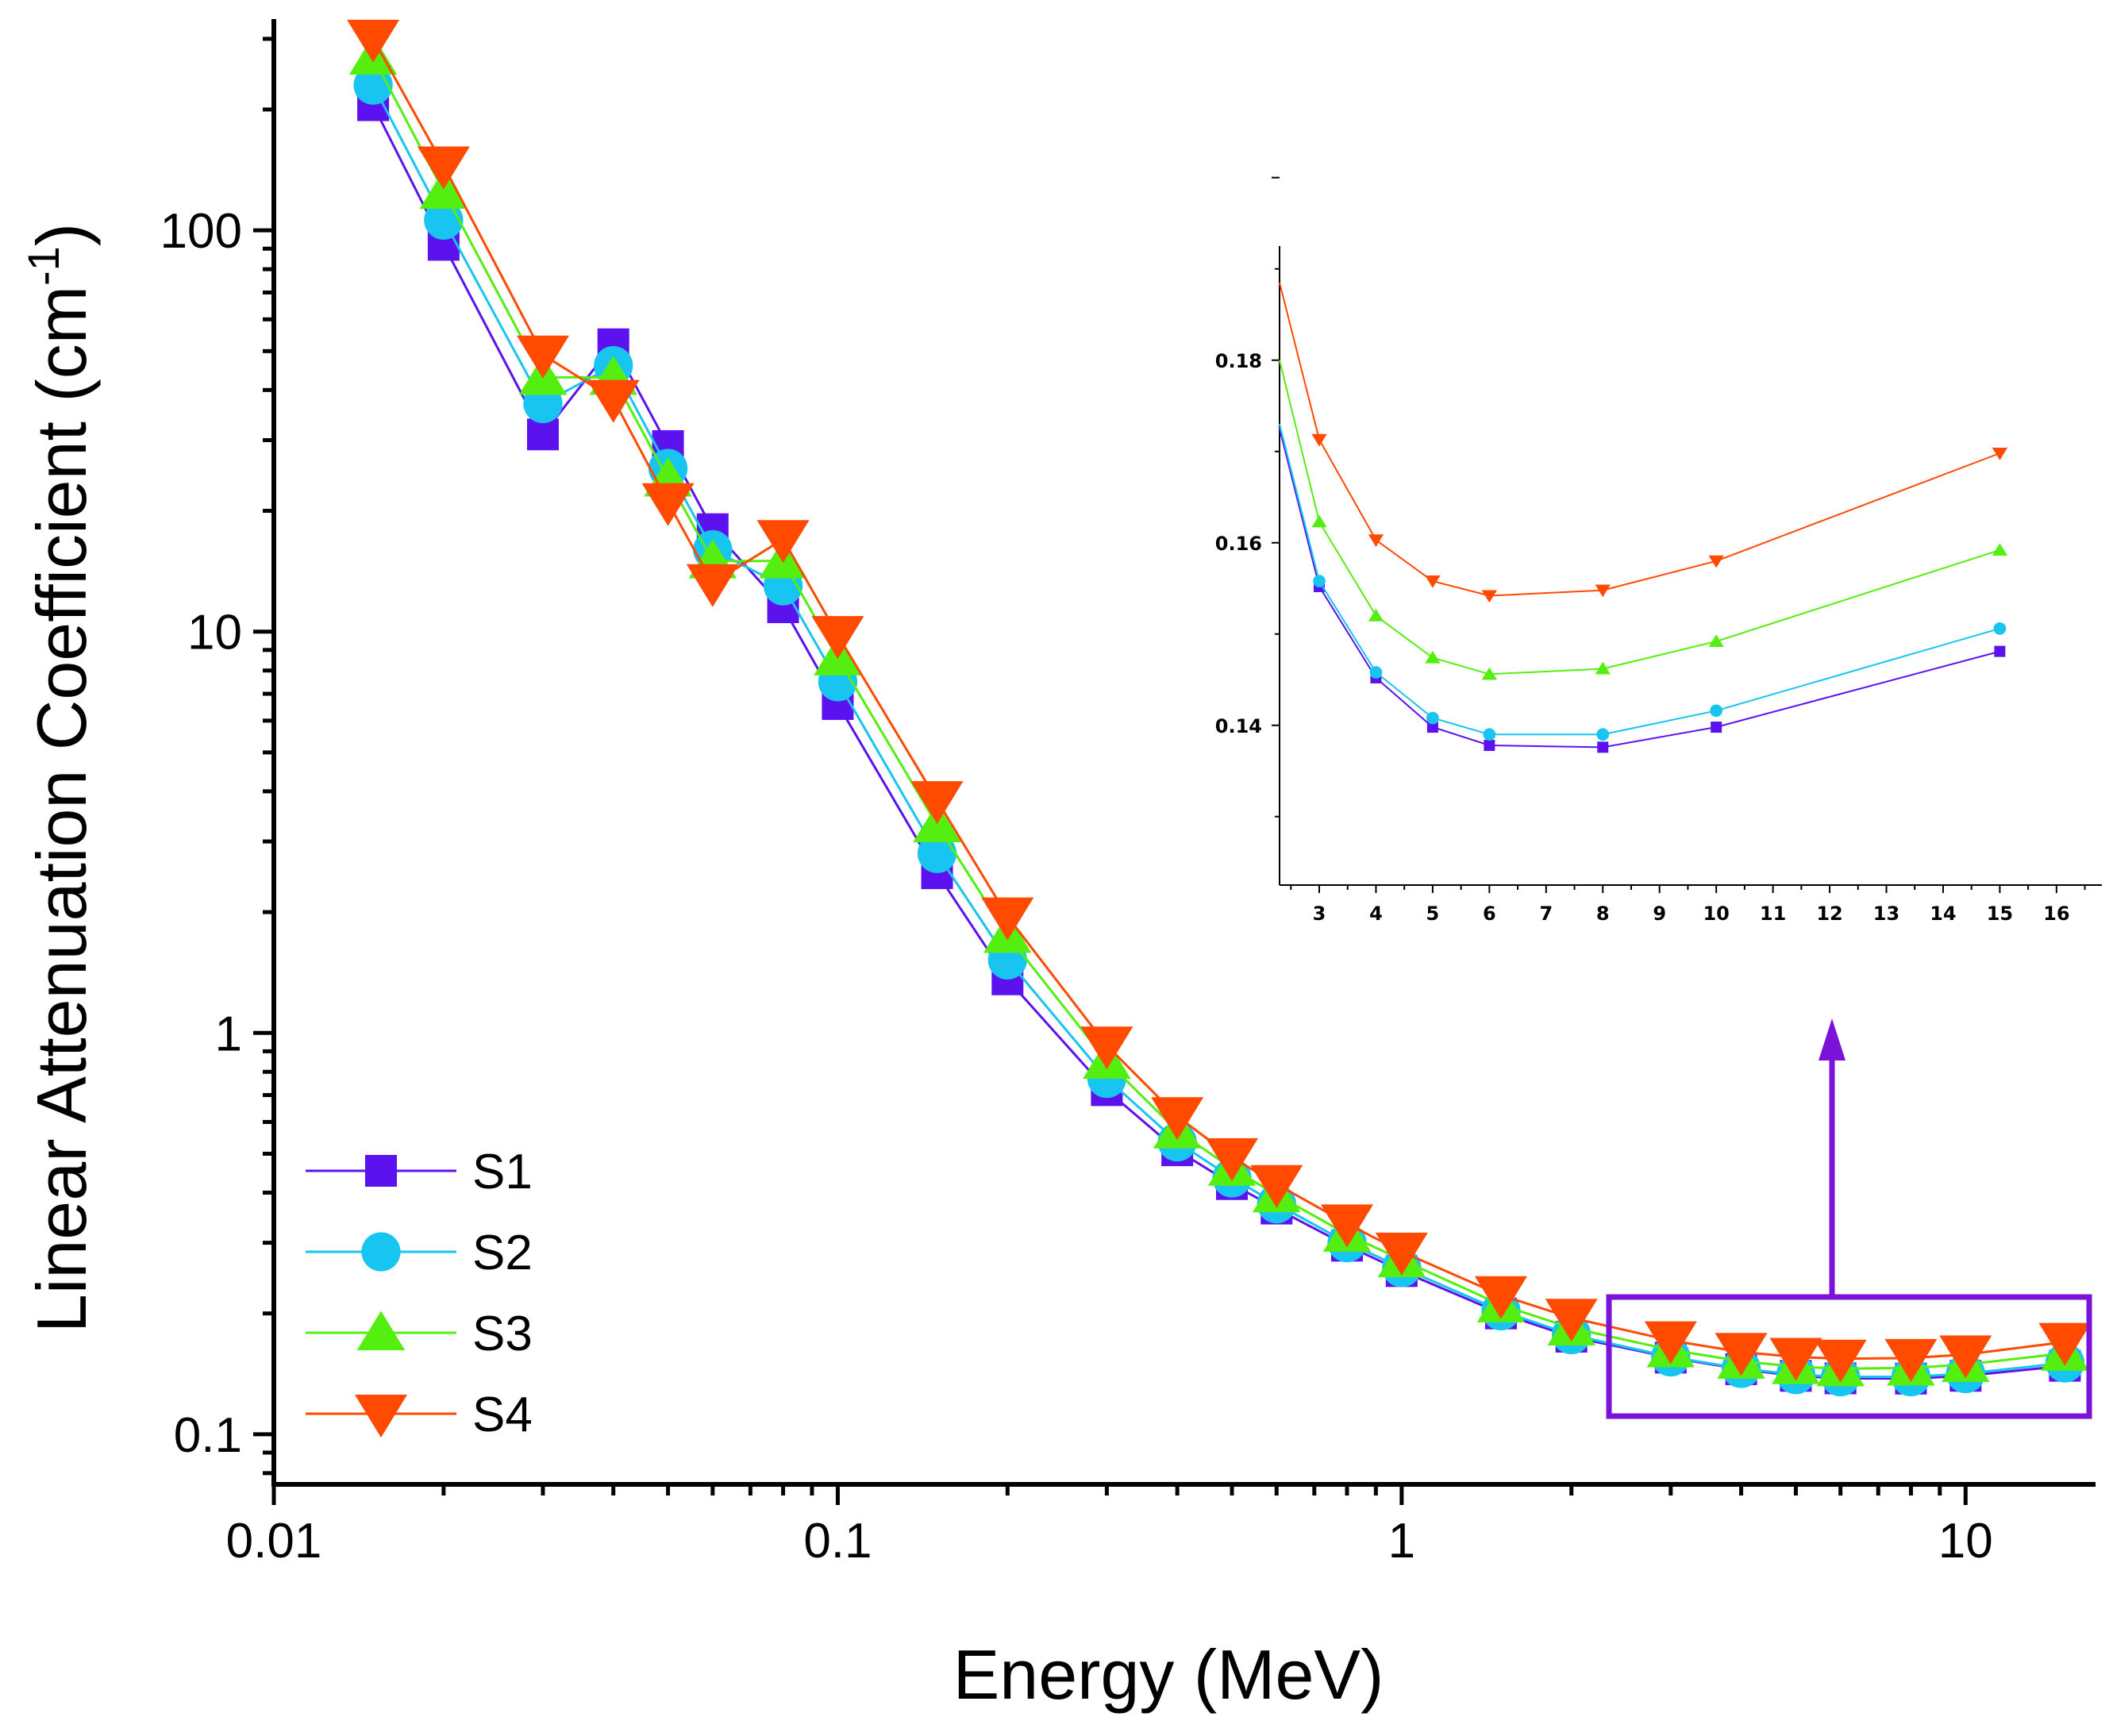  I want to click on legend: S1 S2 S3 S4, so click(419, 1293).